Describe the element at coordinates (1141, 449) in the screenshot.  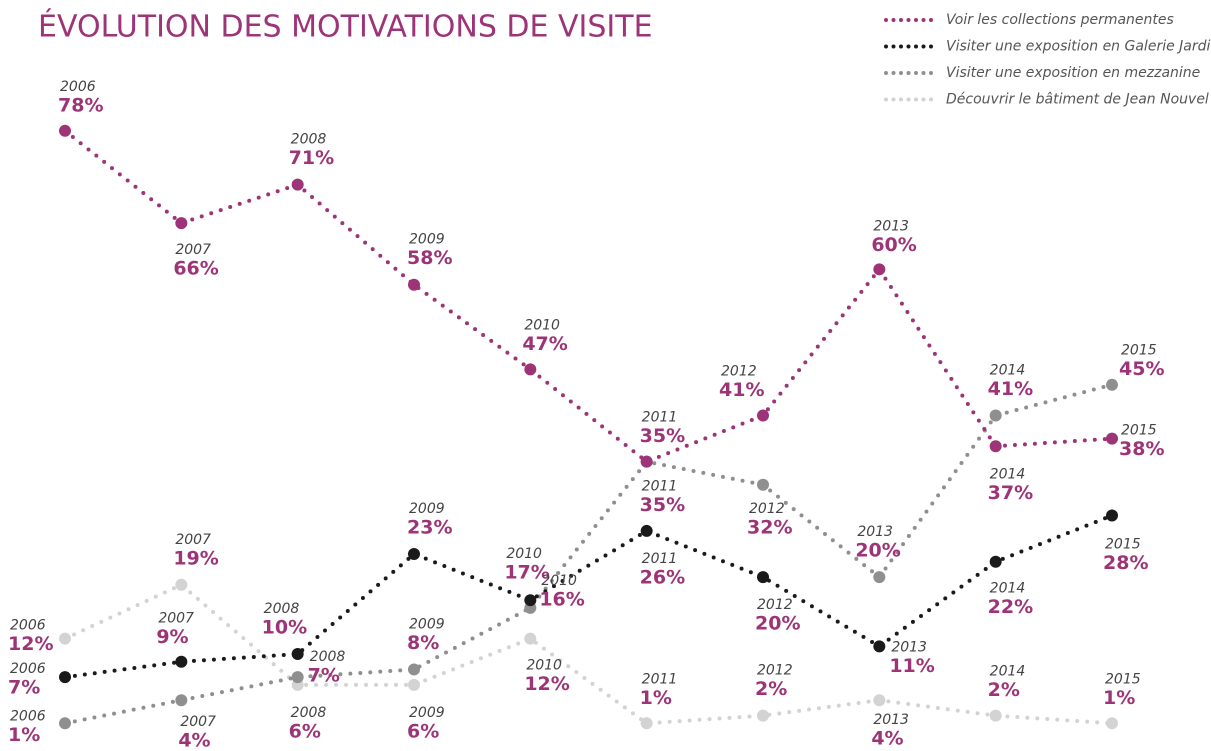
I see `data-label: 38%` at that location.